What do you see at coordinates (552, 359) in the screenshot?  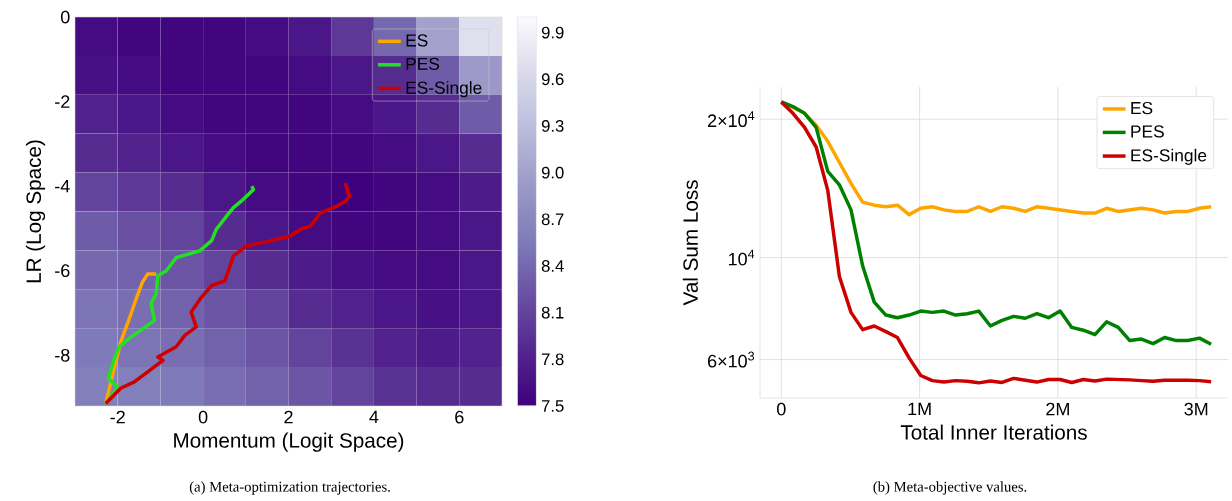 I see `color-bar-label: 7.8` at bounding box center [552, 359].